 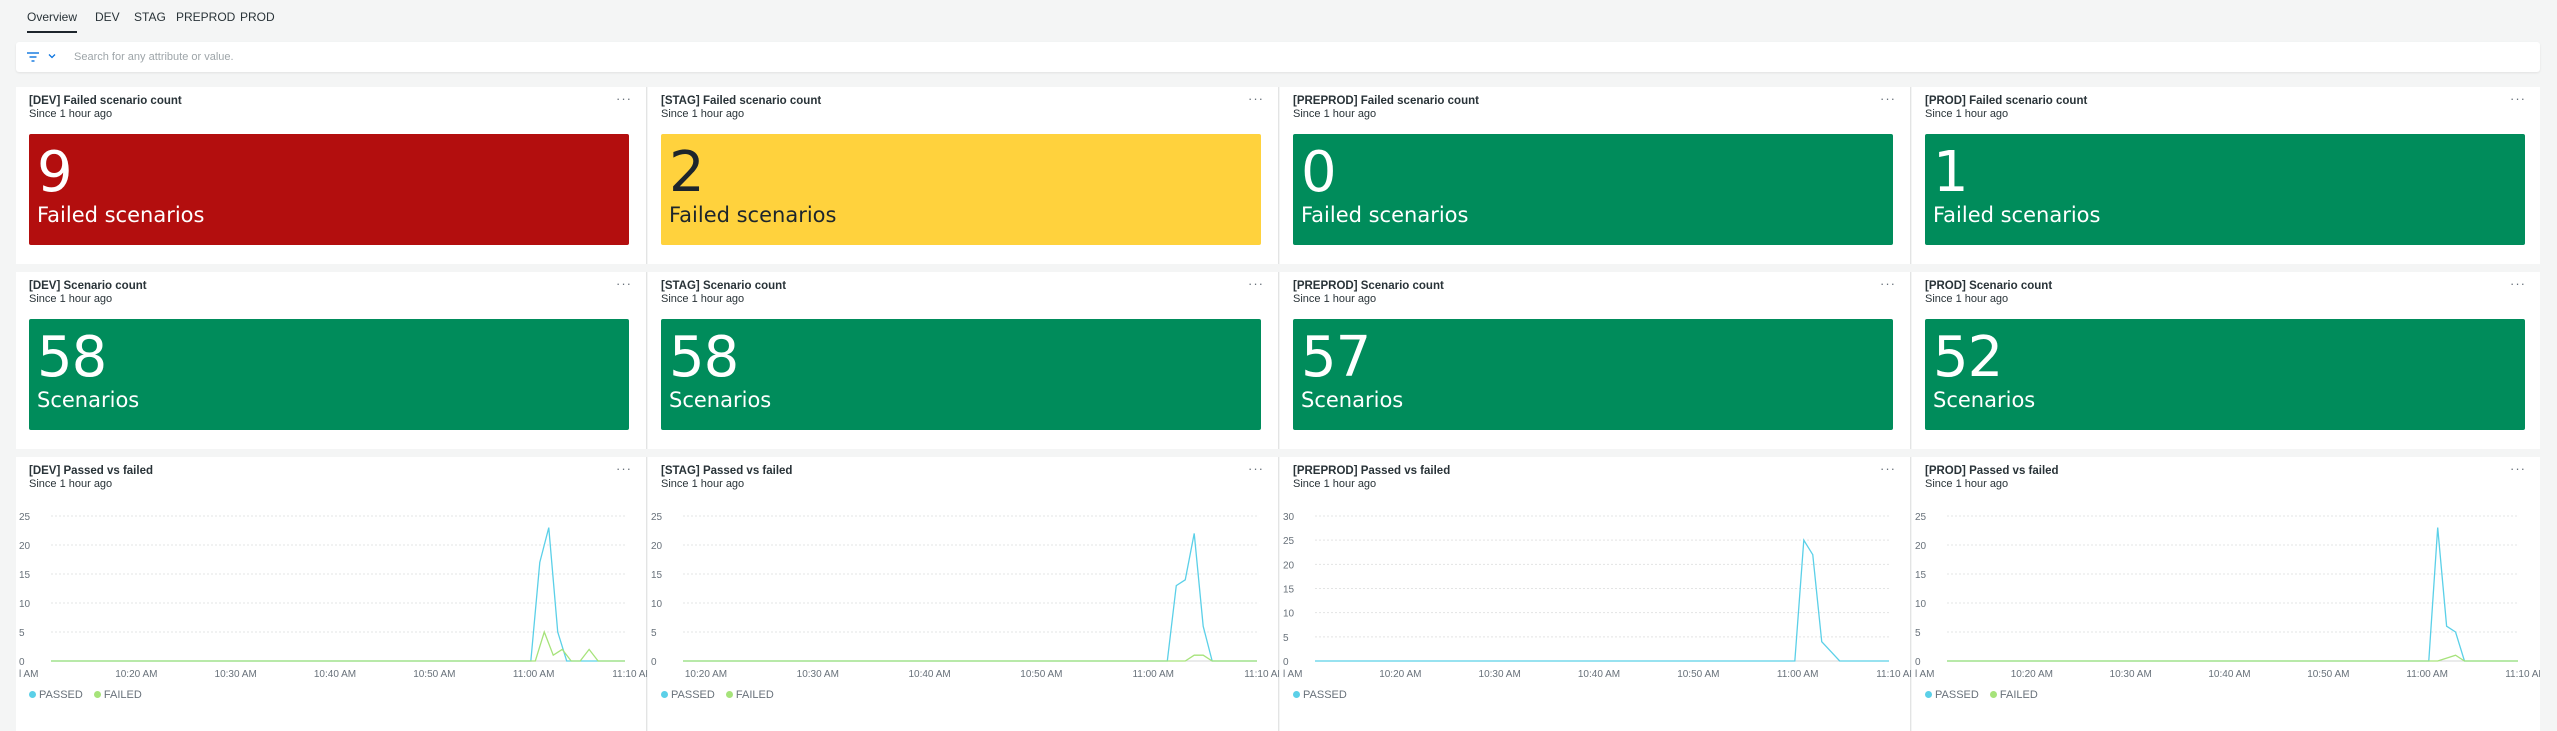 I want to click on billboard-value-box: 52 Scenarios, so click(x=2225, y=374).